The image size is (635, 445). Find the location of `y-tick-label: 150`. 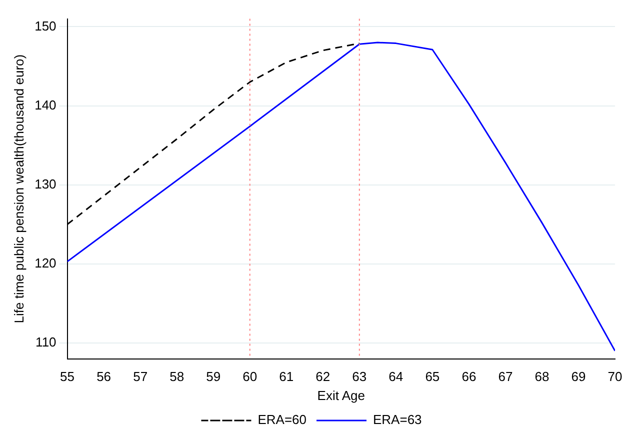

y-tick-label: 150 is located at coordinates (45, 26).